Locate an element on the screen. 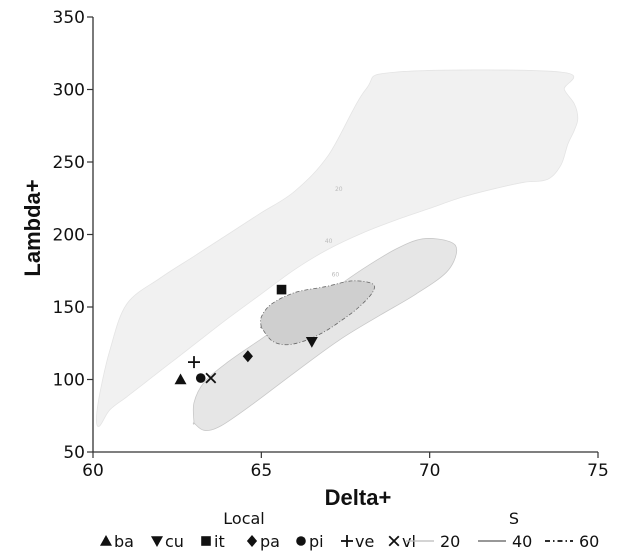  legend-items: ba cu it pa pi ve vl 20 40 60 is located at coordinates (349, 541).